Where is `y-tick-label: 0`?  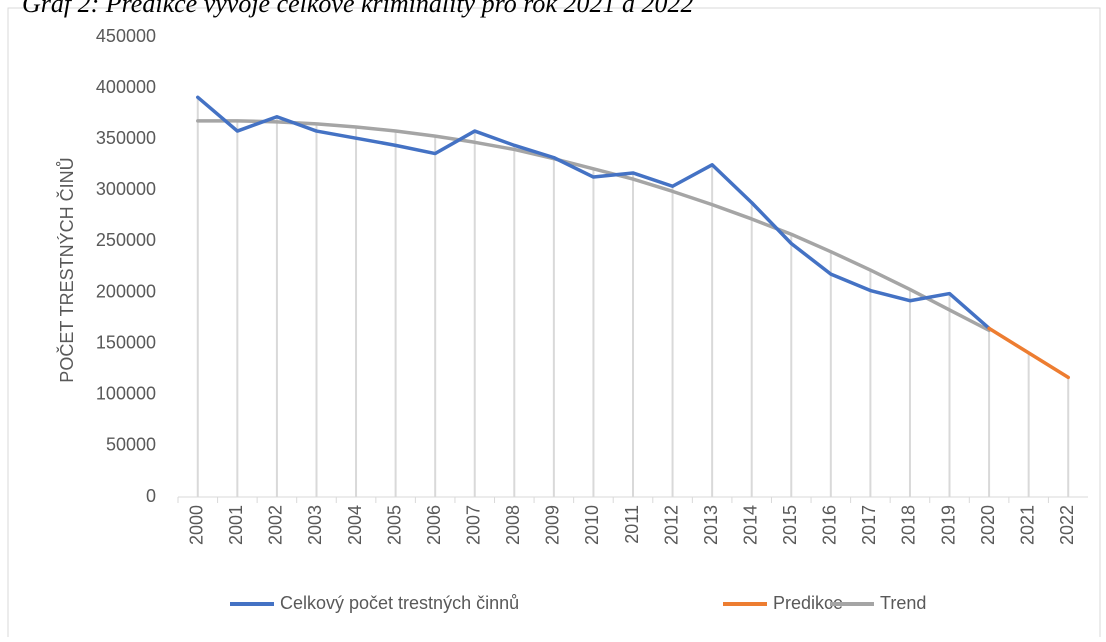 y-tick-label: 0 is located at coordinates (151, 496).